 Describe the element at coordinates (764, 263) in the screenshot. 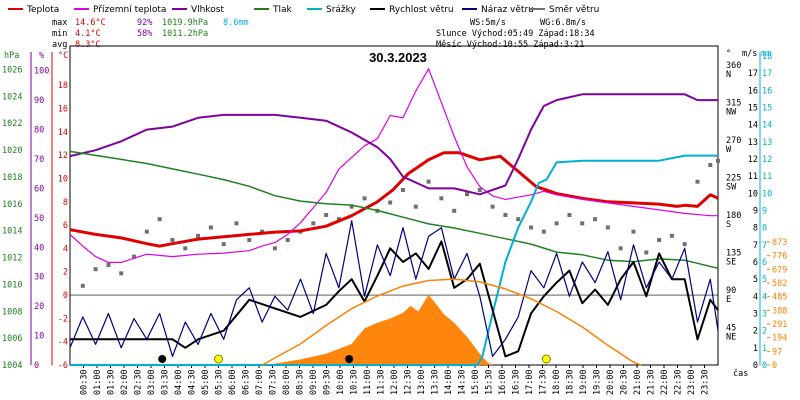

I see `rain-tick: 6` at that location.